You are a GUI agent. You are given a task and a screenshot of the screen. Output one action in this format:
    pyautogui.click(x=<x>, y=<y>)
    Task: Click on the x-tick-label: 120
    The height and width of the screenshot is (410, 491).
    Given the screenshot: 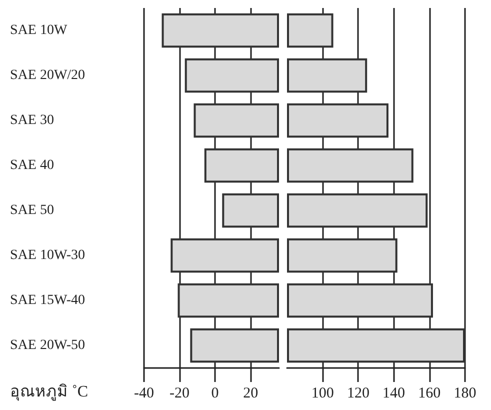 What is the action you would take?
    pyautogui.click(x=358, y=394)
    